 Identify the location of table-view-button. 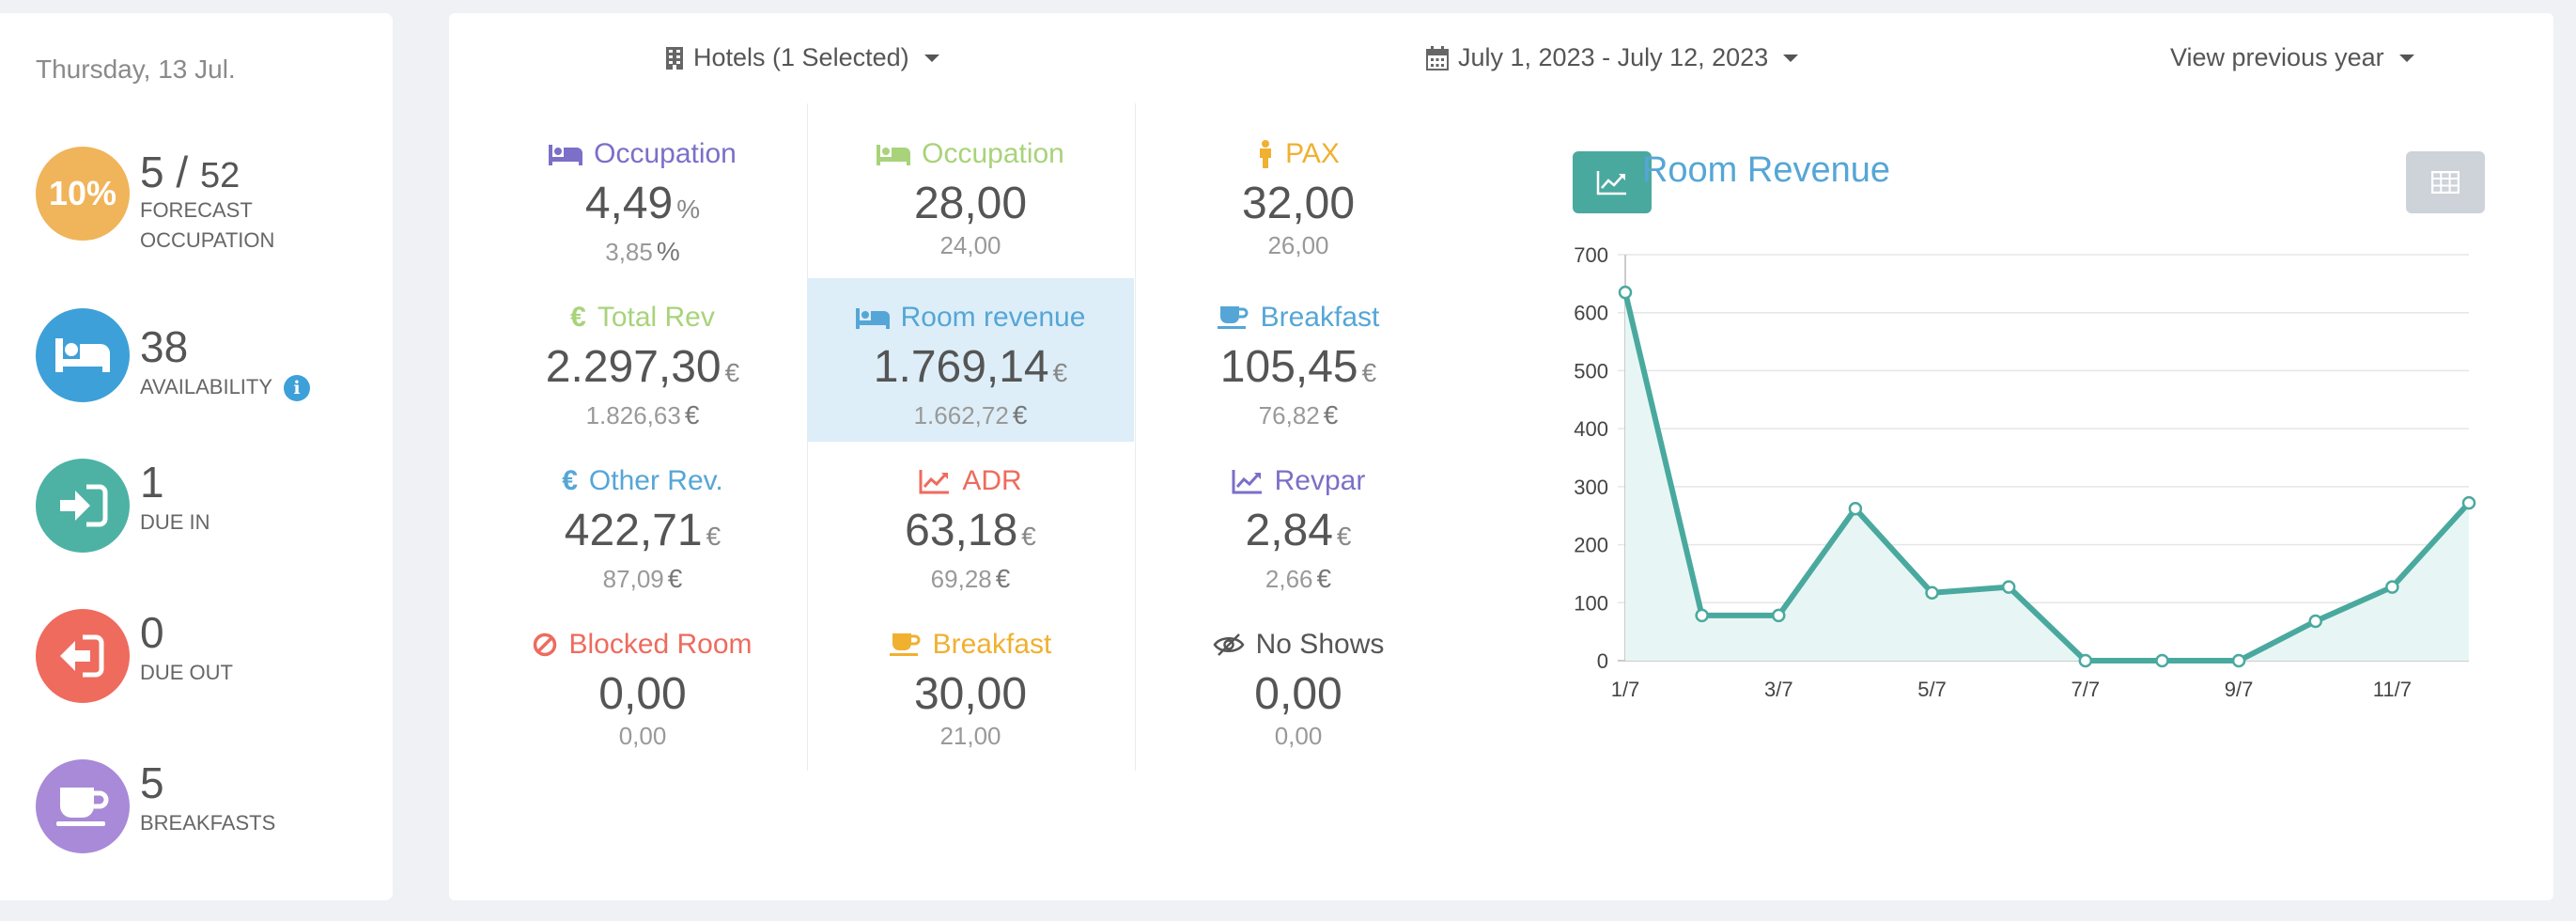
(2446, 182).